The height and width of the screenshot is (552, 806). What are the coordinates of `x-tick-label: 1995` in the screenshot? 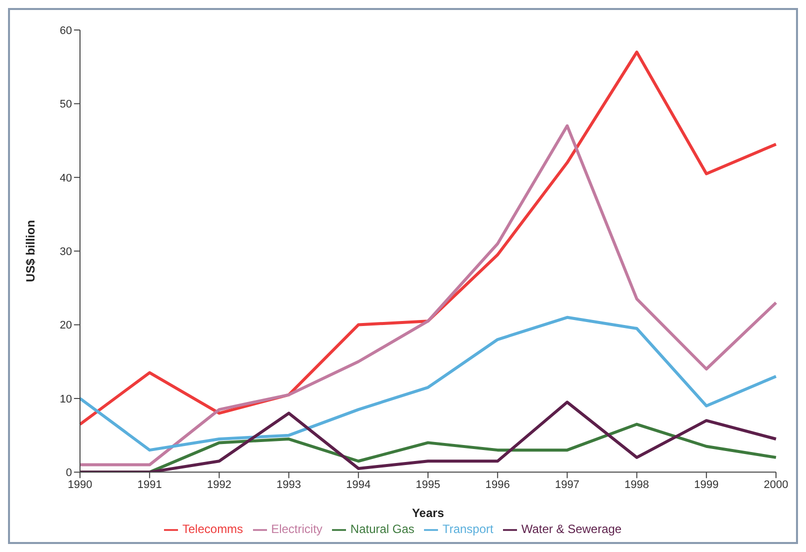 It's located at (428, 484).